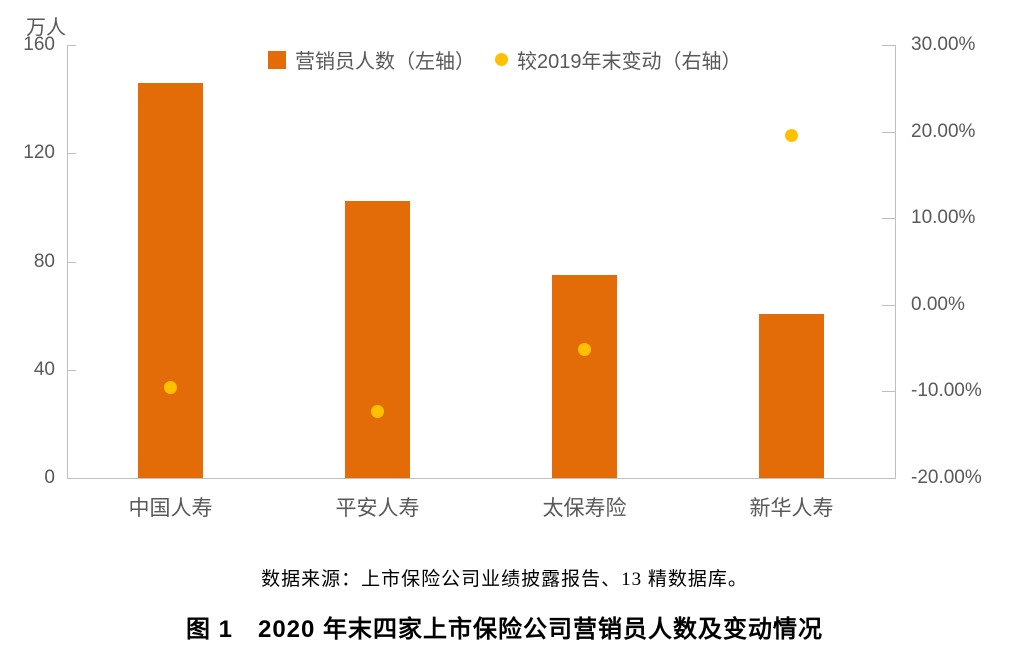  What do you see at coordinates (791, 508) in the screenshot?
I see `category-label-3: 新华人寿` at bounding box center [791, 508].